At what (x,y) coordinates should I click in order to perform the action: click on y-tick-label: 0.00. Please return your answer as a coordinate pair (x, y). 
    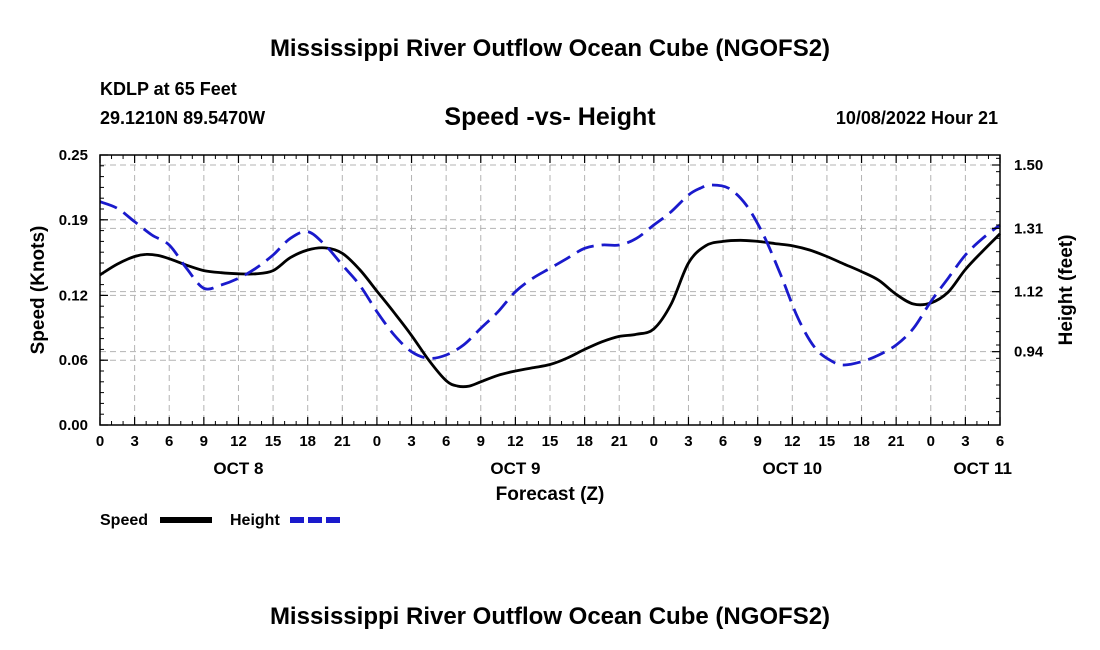
    Looking at the image, I should click on (73, 425).